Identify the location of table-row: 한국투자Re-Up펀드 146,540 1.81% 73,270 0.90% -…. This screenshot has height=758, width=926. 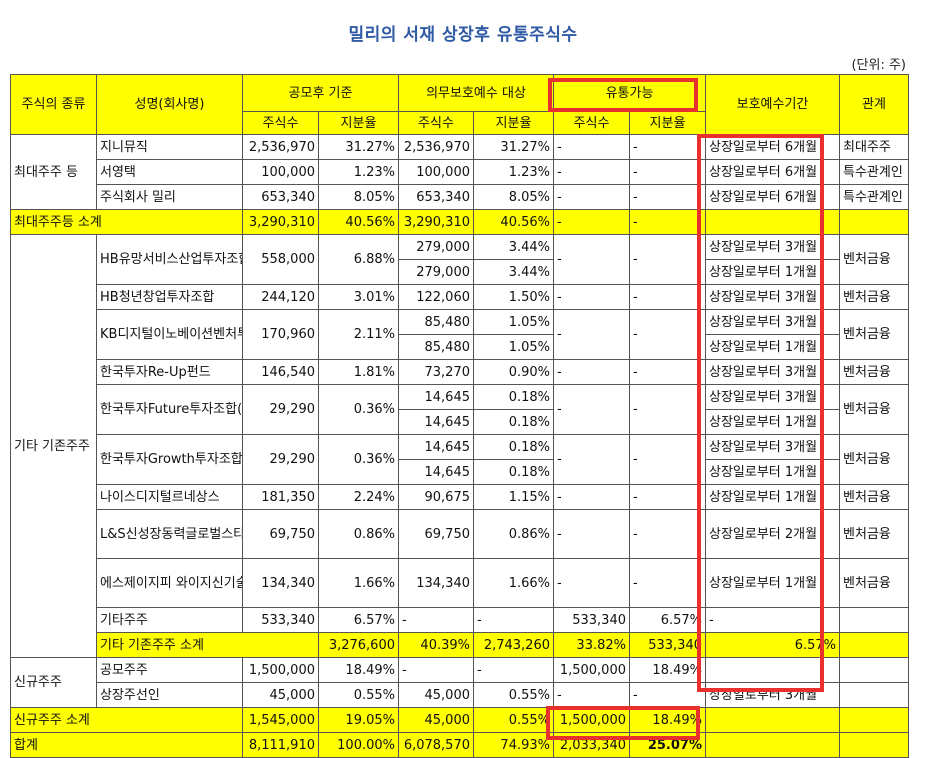
(460, 372).